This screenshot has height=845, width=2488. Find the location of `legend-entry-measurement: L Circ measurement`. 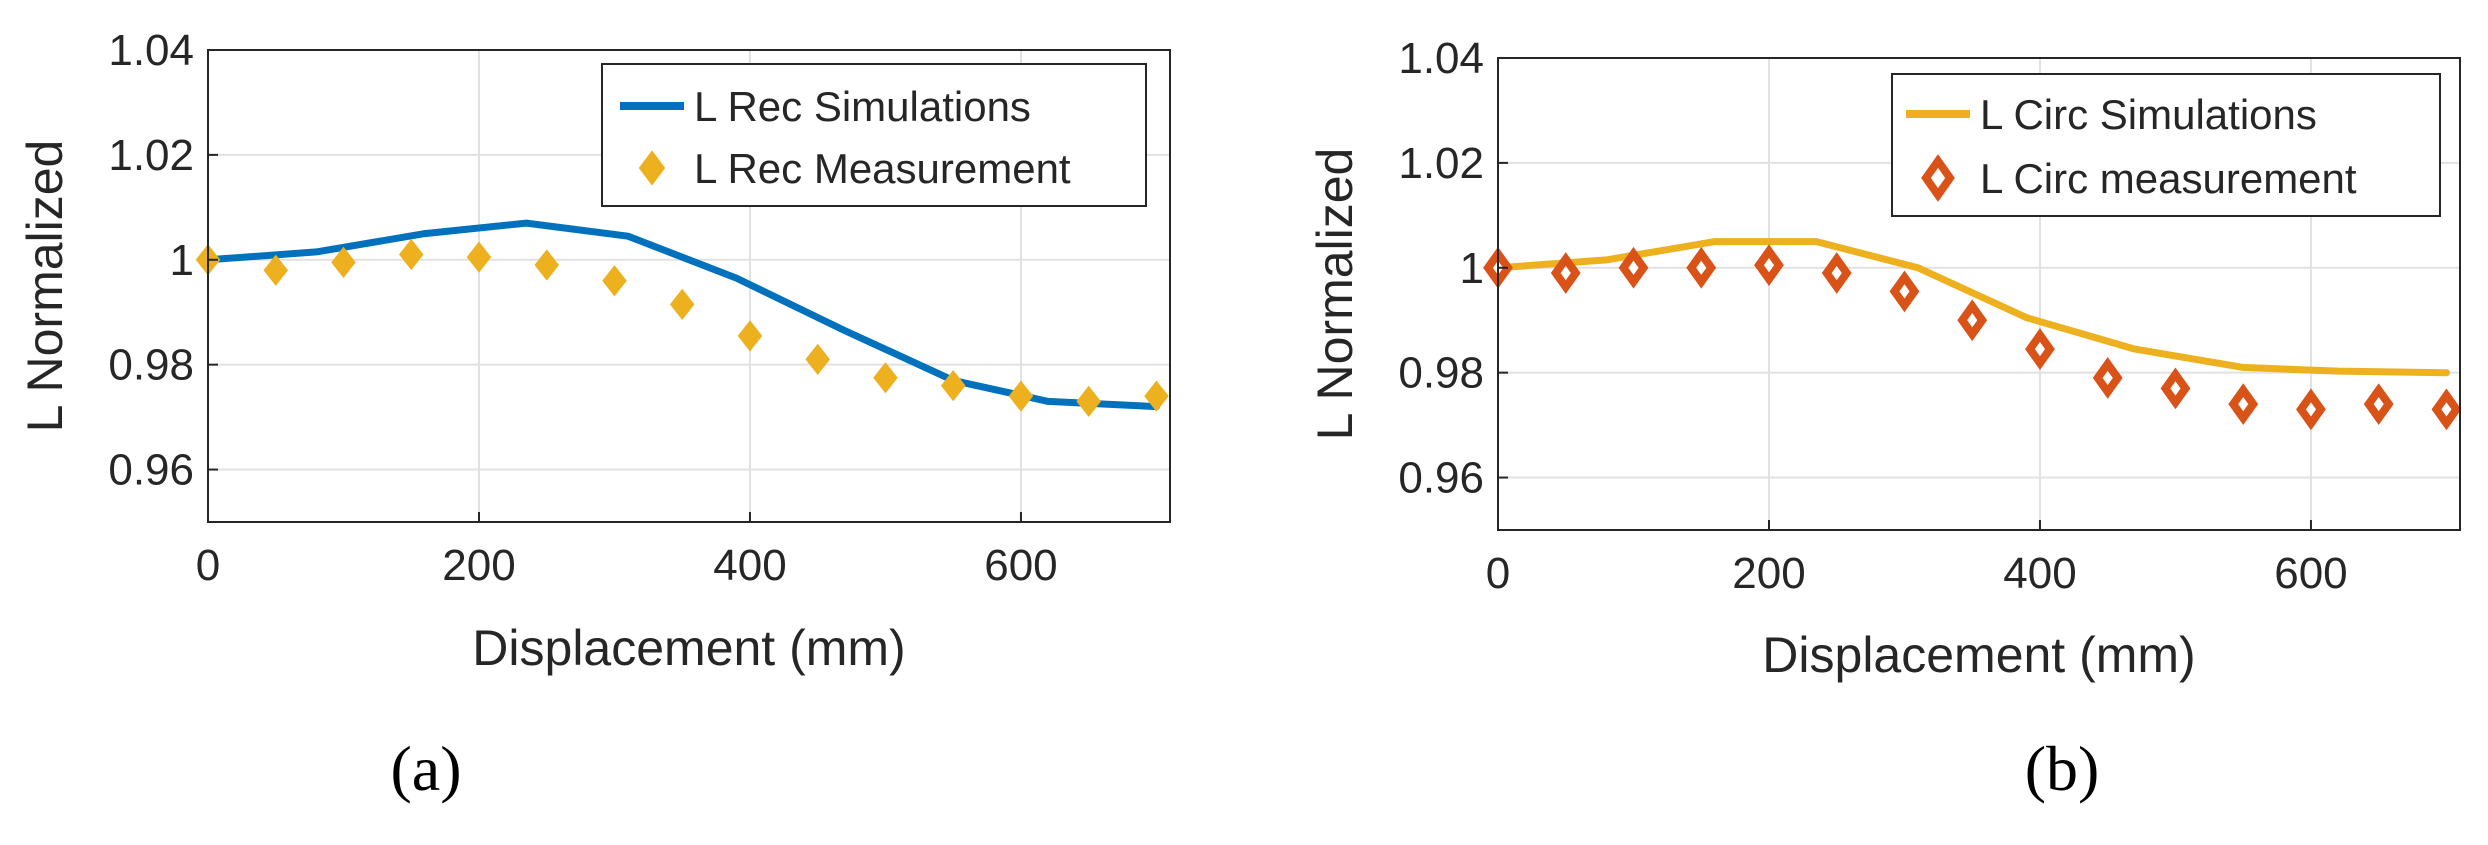

legend-entry-measurement: L Circ measurement is located at coordinates (2168, 178).